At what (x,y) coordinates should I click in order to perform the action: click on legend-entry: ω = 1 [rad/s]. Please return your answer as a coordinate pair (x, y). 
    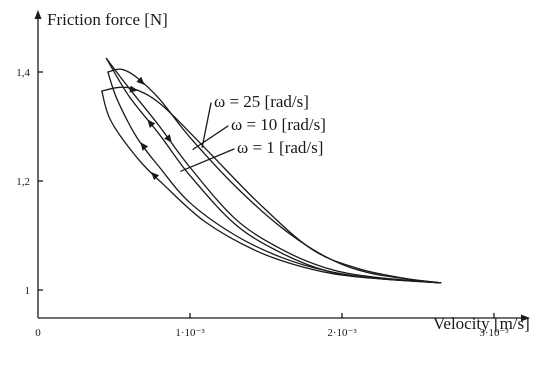
    Looking at the image, I should click on (280, 147).